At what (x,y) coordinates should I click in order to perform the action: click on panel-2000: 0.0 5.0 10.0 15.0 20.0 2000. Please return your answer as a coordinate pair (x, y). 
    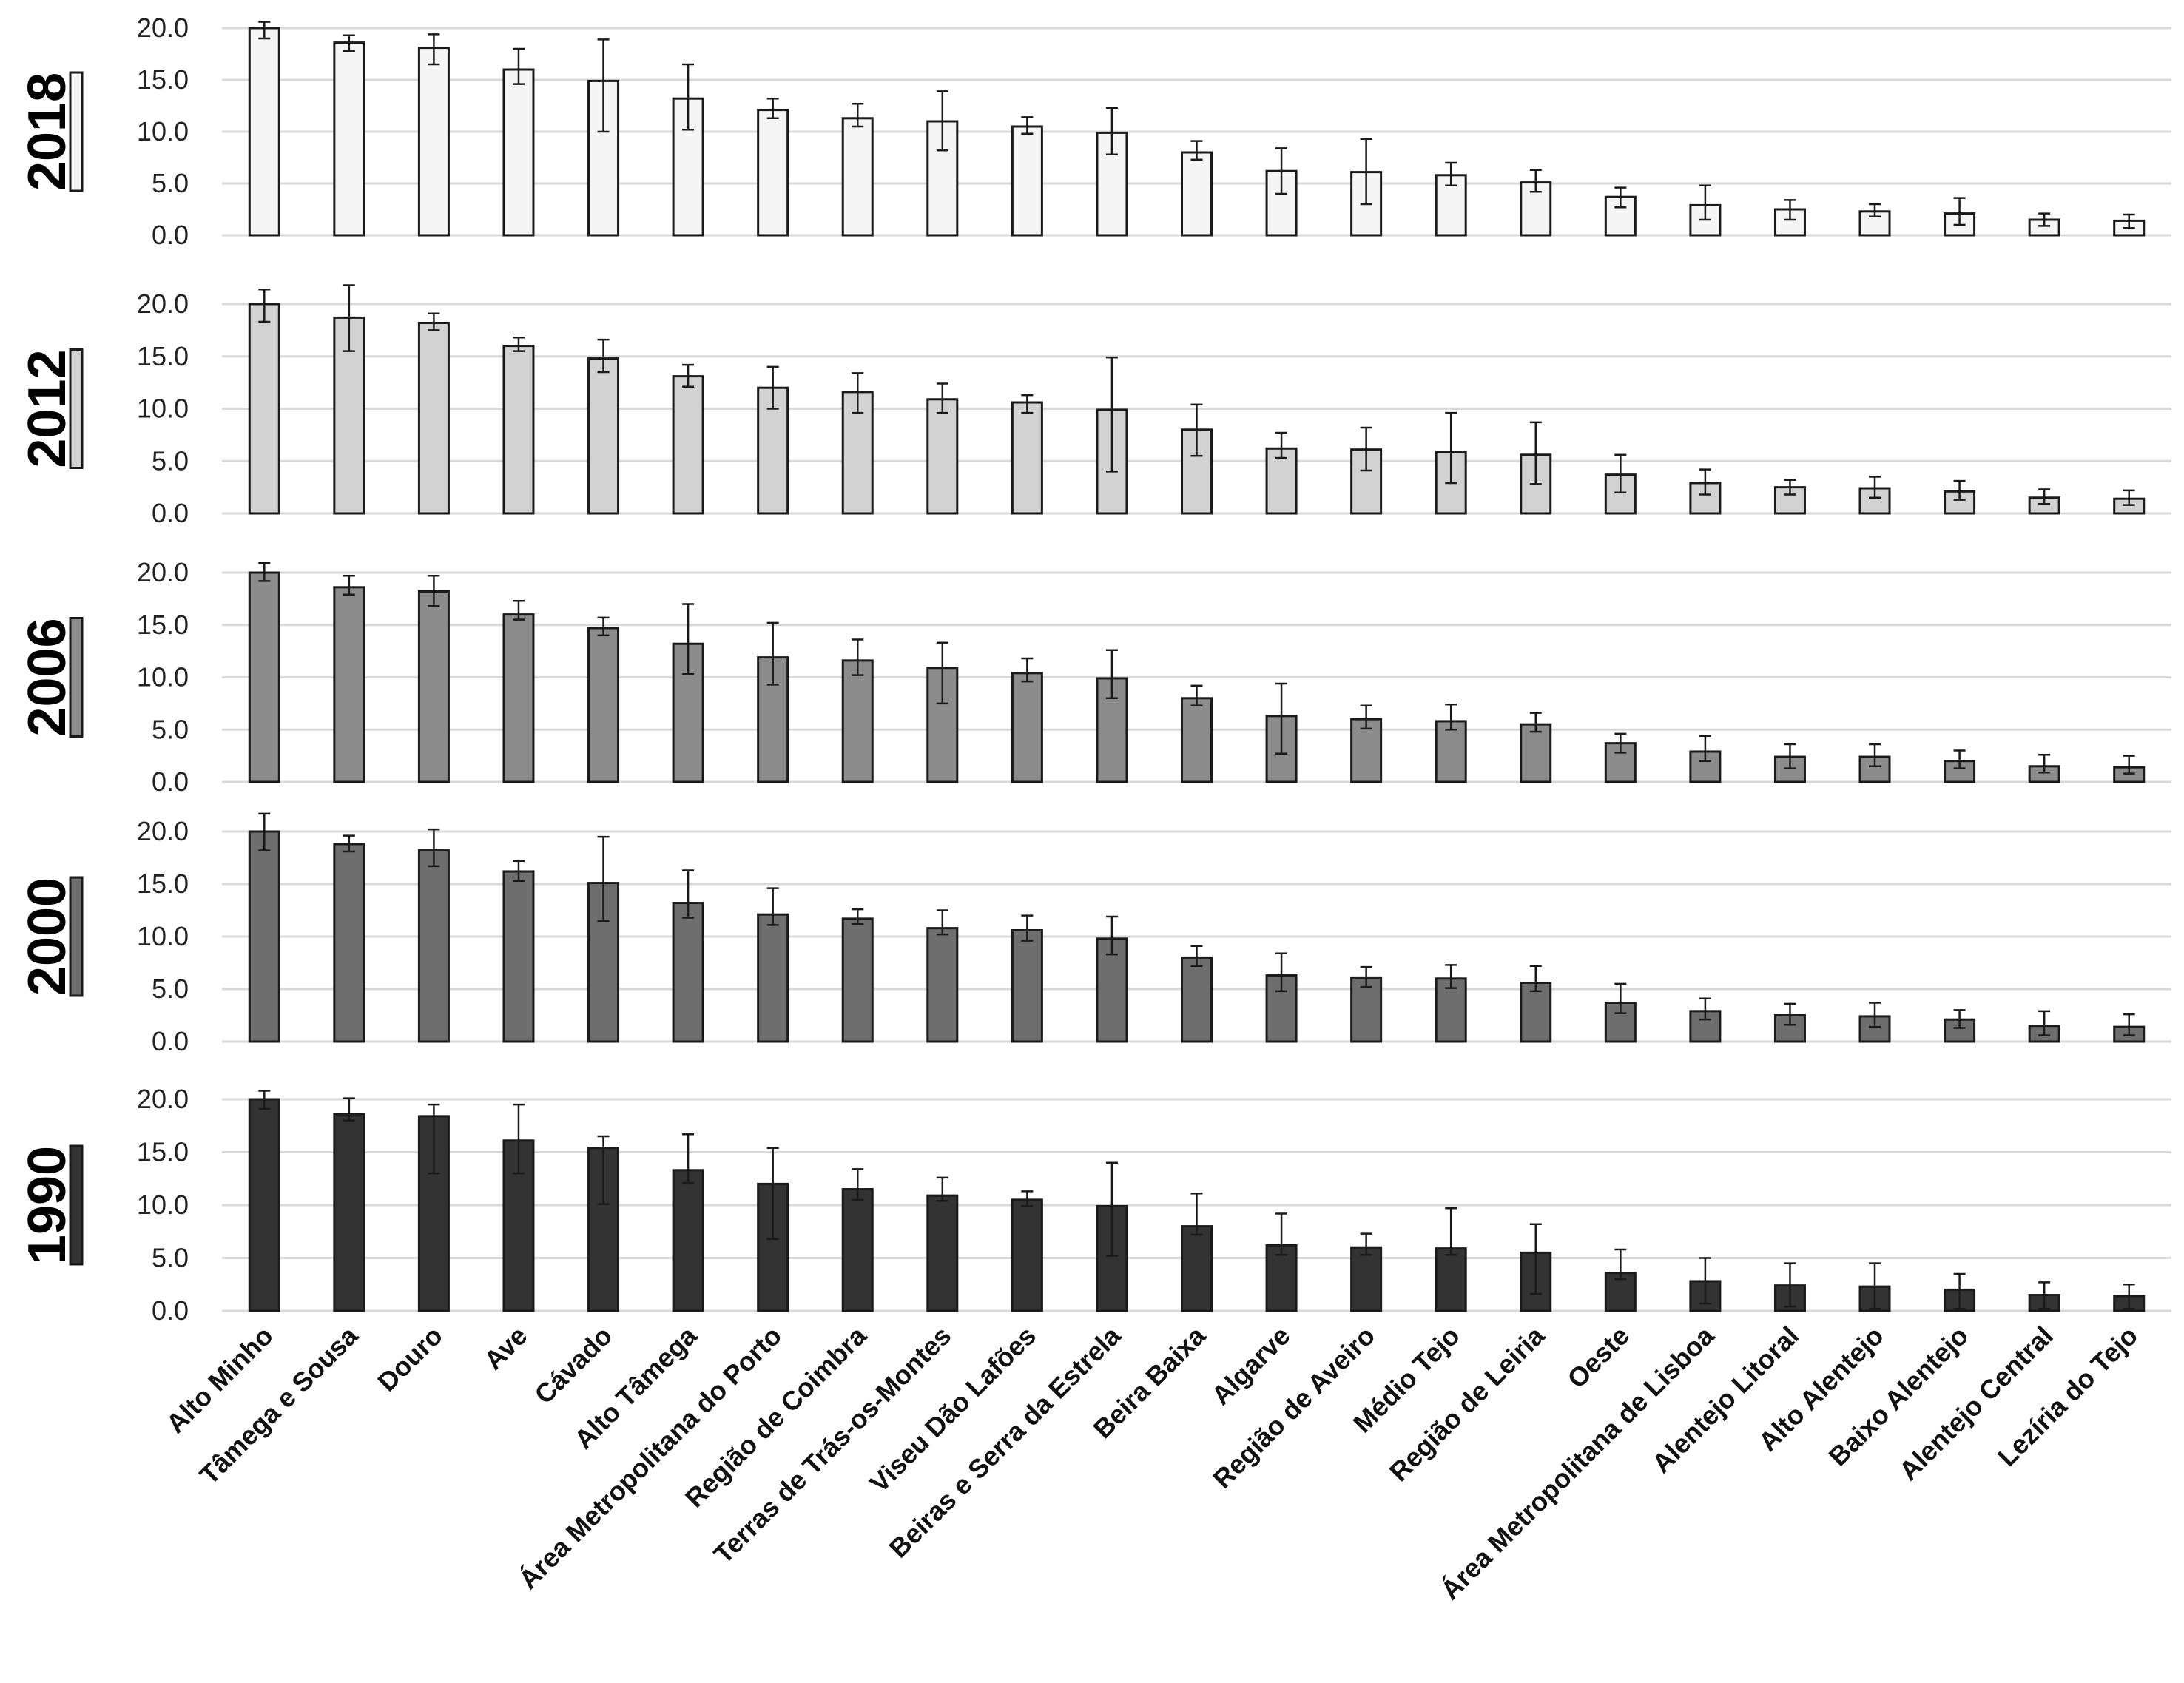
    Looking at the image, I should click on (1095, 934).